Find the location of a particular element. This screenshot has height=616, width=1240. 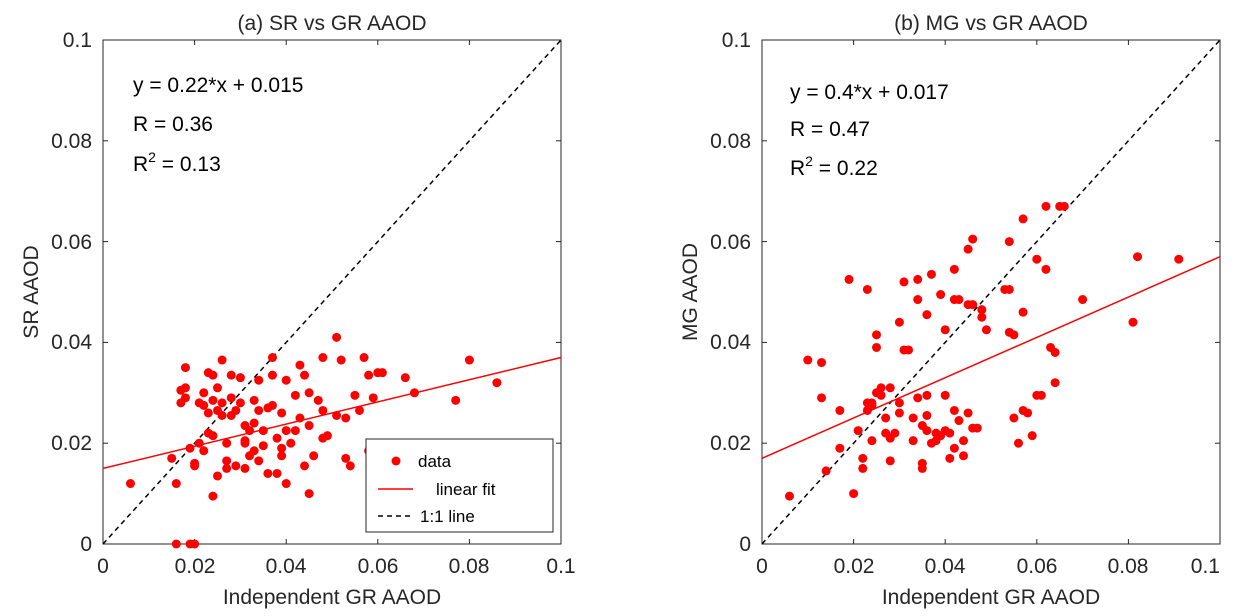

x-tick-label: 0 is located at coordinates (103, 566).